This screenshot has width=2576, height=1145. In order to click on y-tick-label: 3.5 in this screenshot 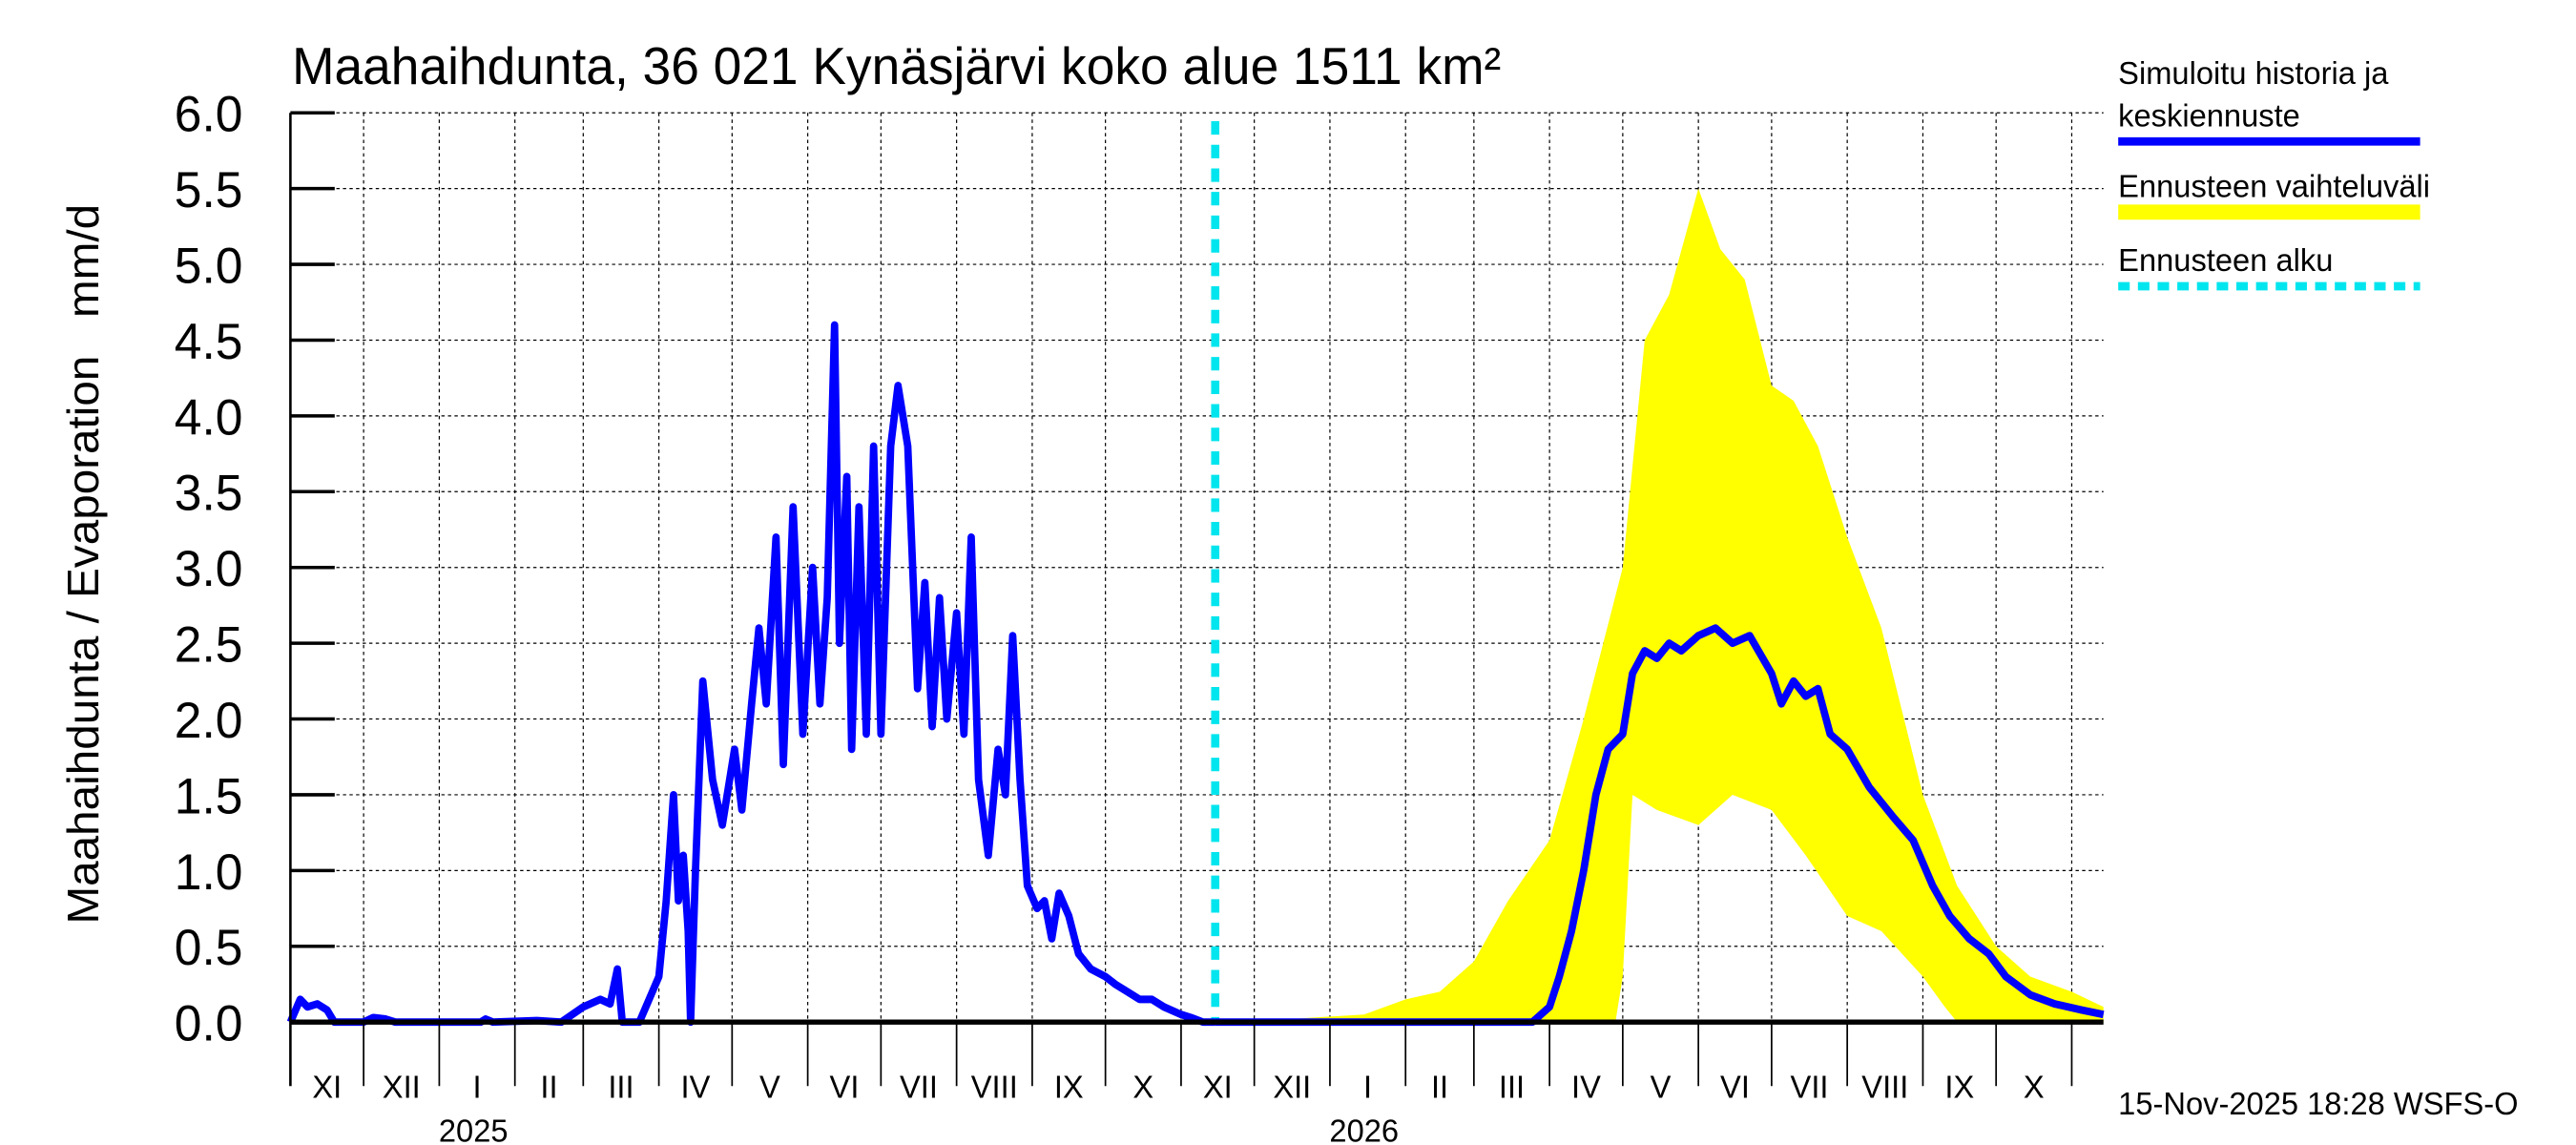, I will do `click(209, 494)`.